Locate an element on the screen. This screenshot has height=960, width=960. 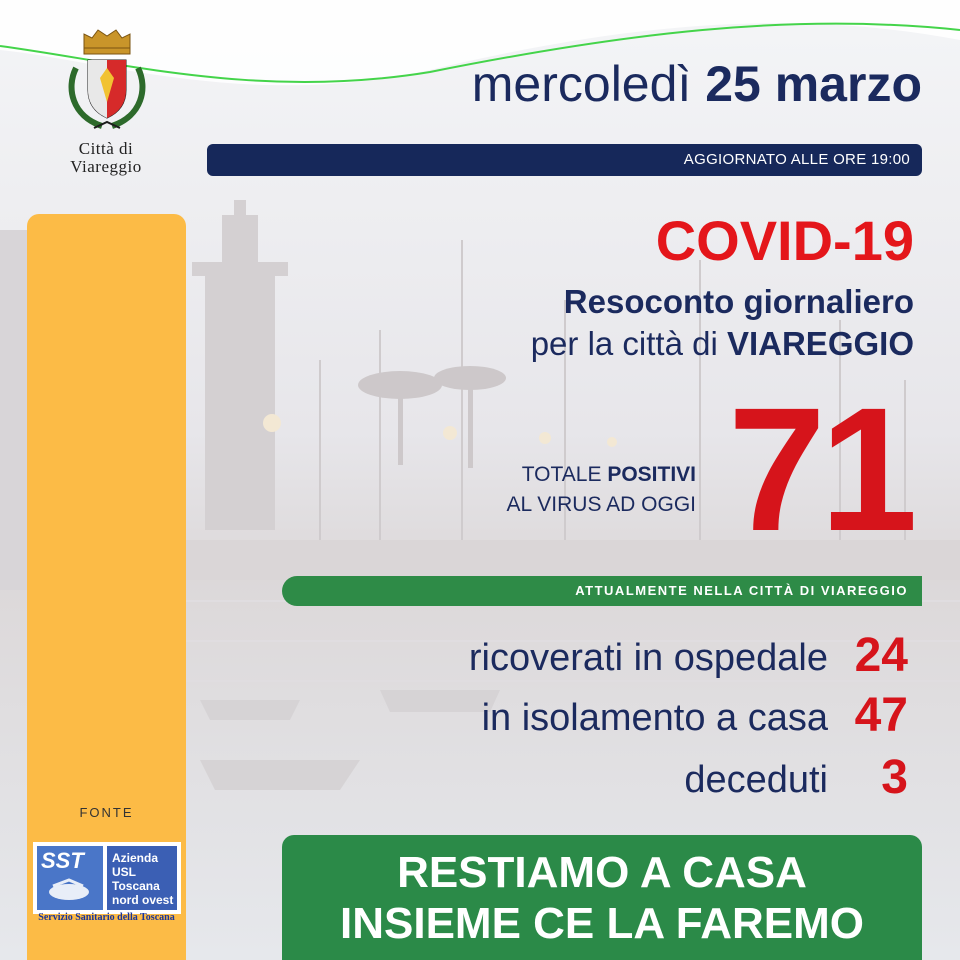
day-name: mercoledì is located at coordinates (581, 84).